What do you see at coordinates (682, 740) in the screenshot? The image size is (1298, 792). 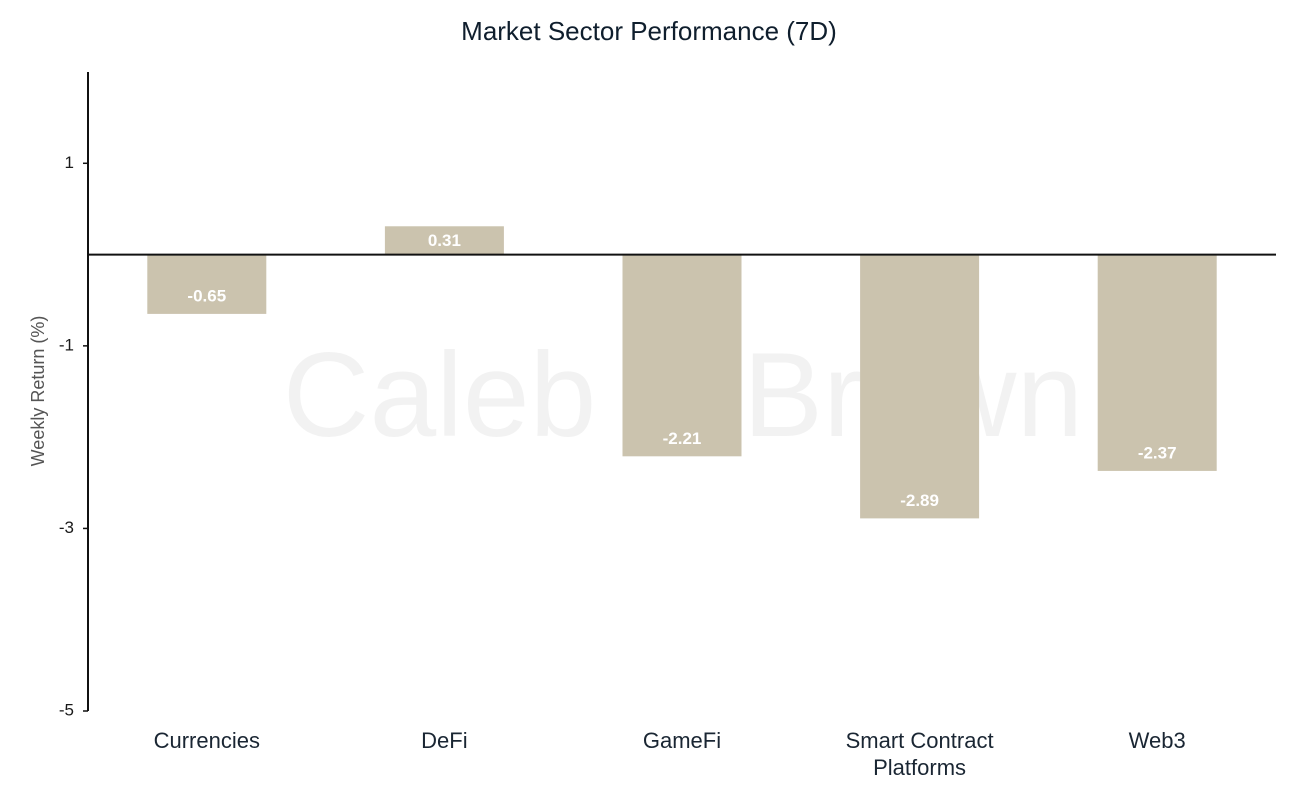 I see `x-tick-label: GameFi` at bounding box center [682, 740].